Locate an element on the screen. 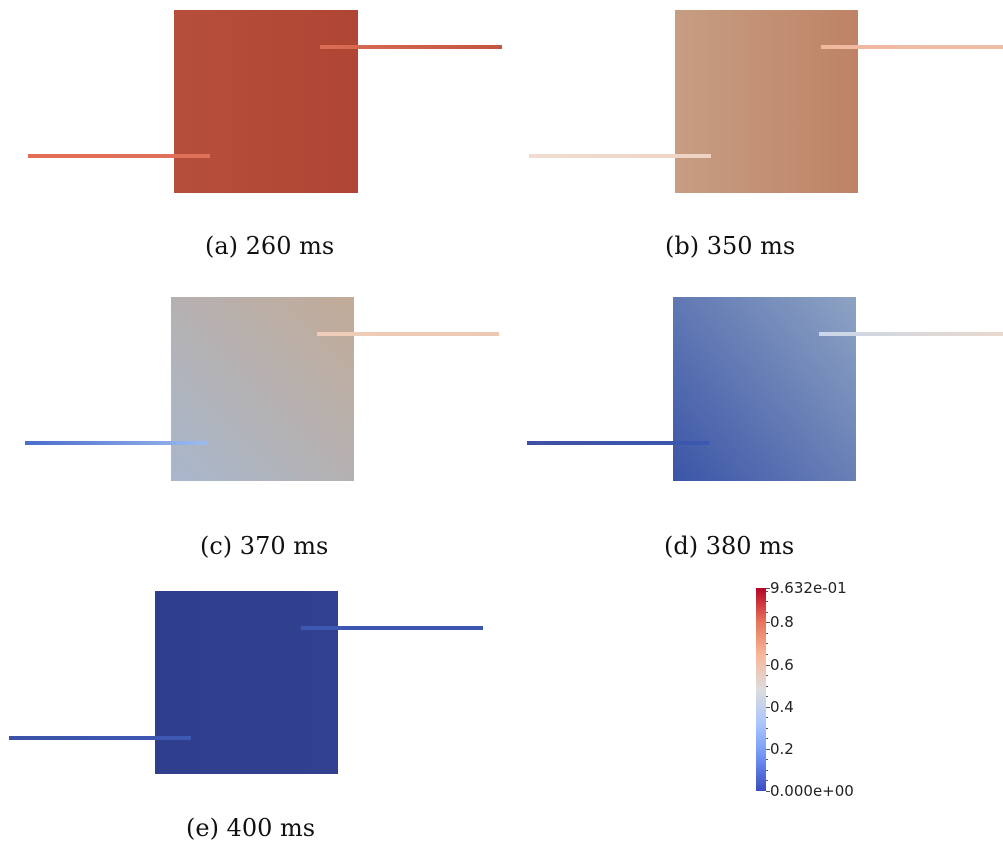  caption: (e) 400 ms is located at coordinates (251, 828).